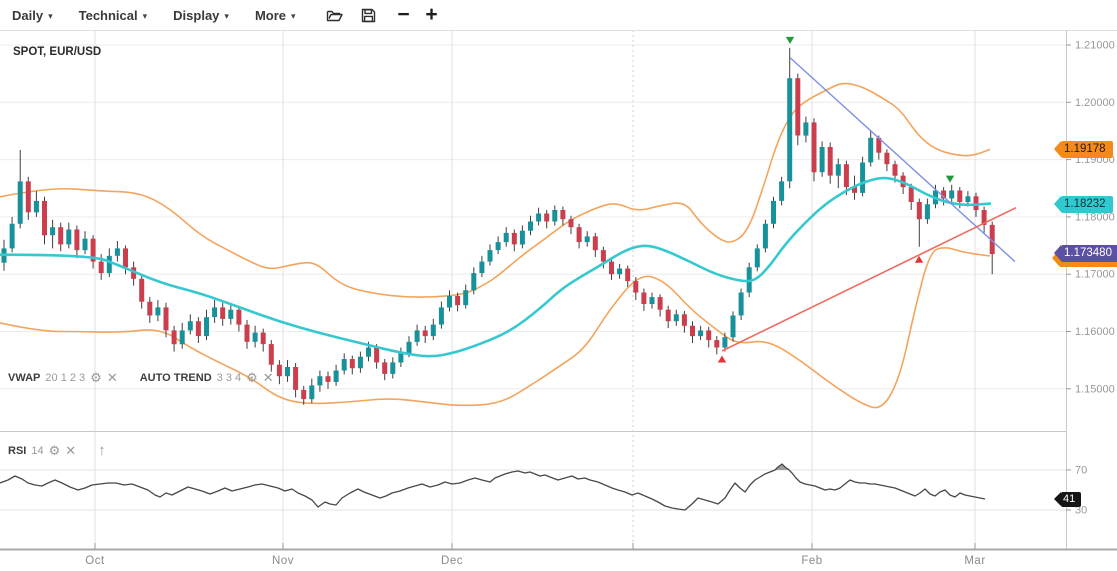 This screenshot has width=1117, height=571. I want to click on move-pane-up-icon: ↑, so click(102, 450).